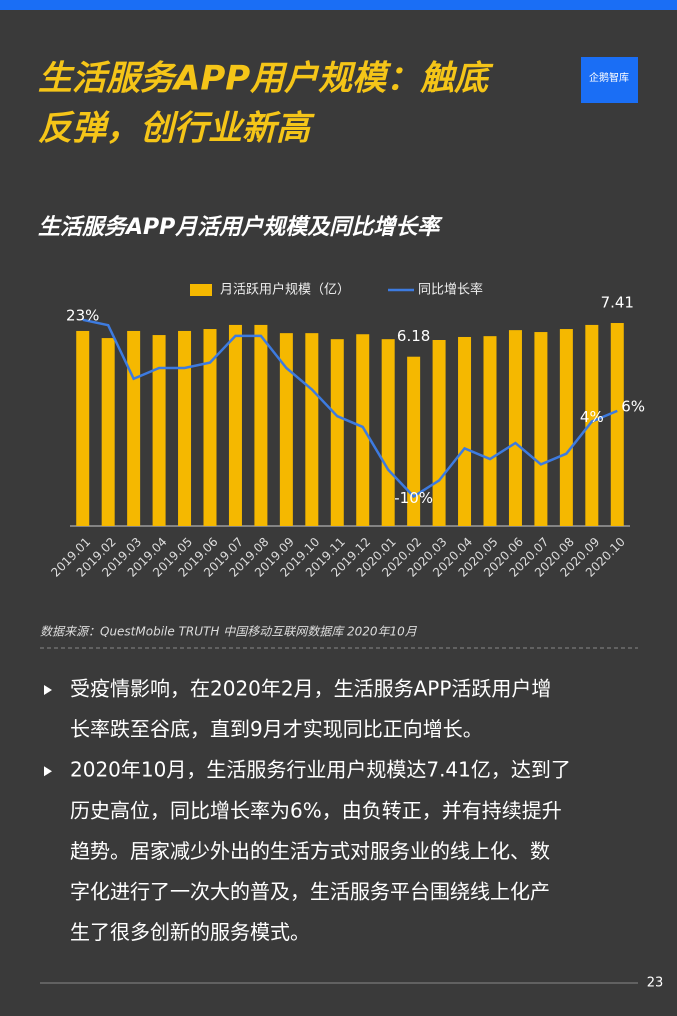 Image resolution: width=677 pixels, height=1016 pixels. What do you see at coordinates (617, 303) in the screenshot?
I see `value-label: 7.41` at bounding box center [617, 303].